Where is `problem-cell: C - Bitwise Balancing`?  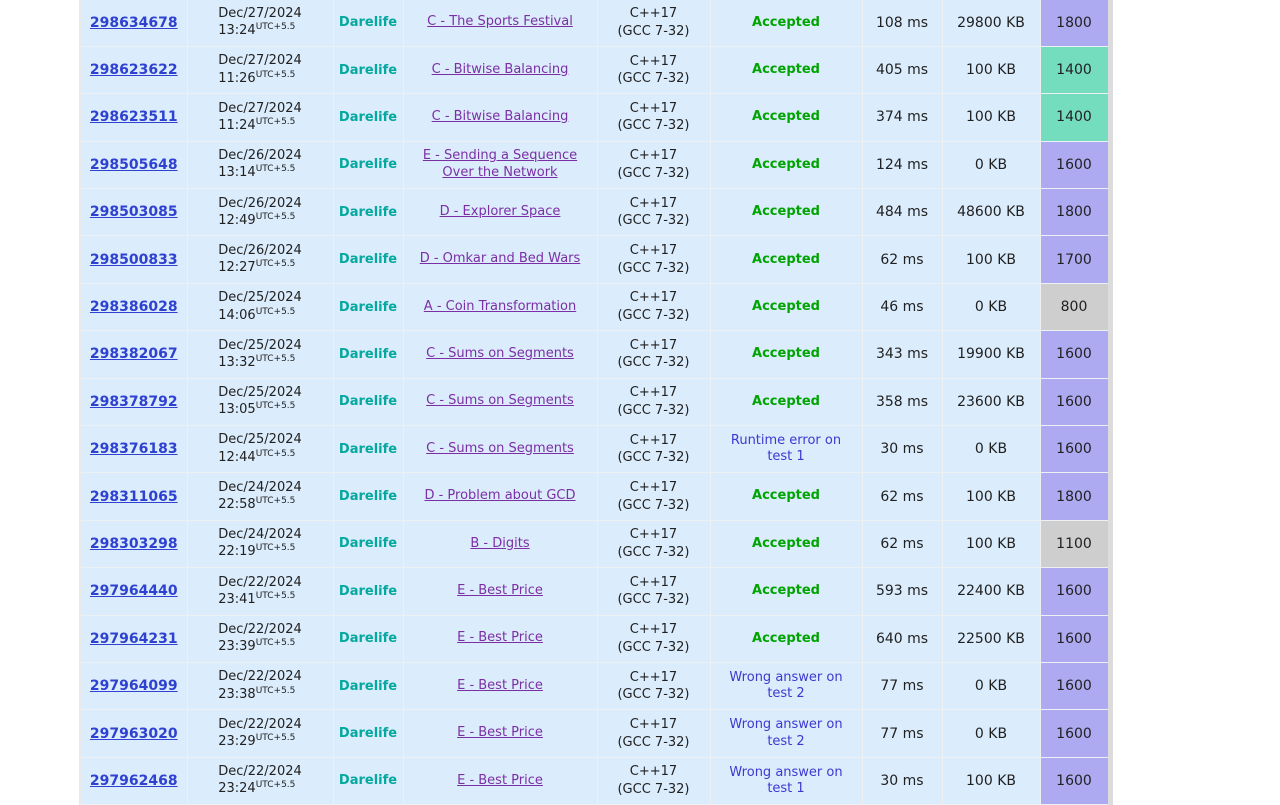
problem-cell: C - Bitwise Balancing is located at coordinates (500, 70).